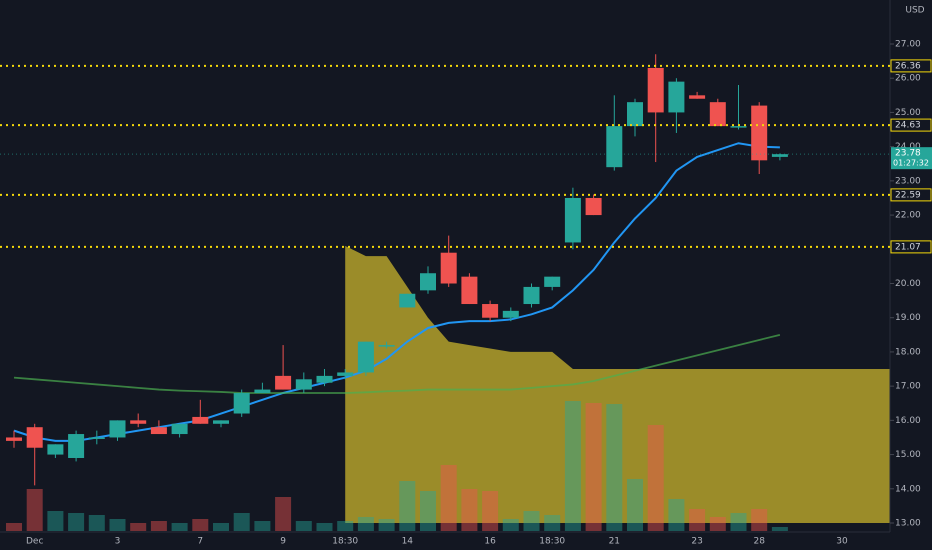  Describe the element at coordinates (696, 542) in the screenshot. I see `x-tick-label: 23` at that location.